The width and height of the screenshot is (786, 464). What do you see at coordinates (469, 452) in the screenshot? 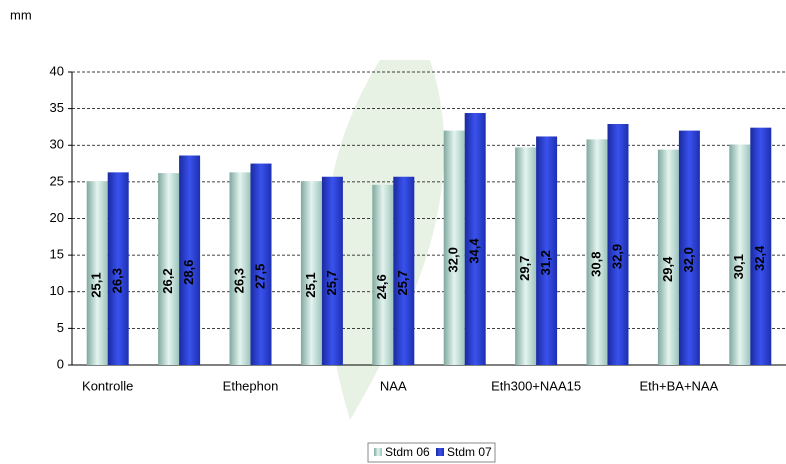
I see `legend-label: Stdm 07` at bounding box center [469, 452].